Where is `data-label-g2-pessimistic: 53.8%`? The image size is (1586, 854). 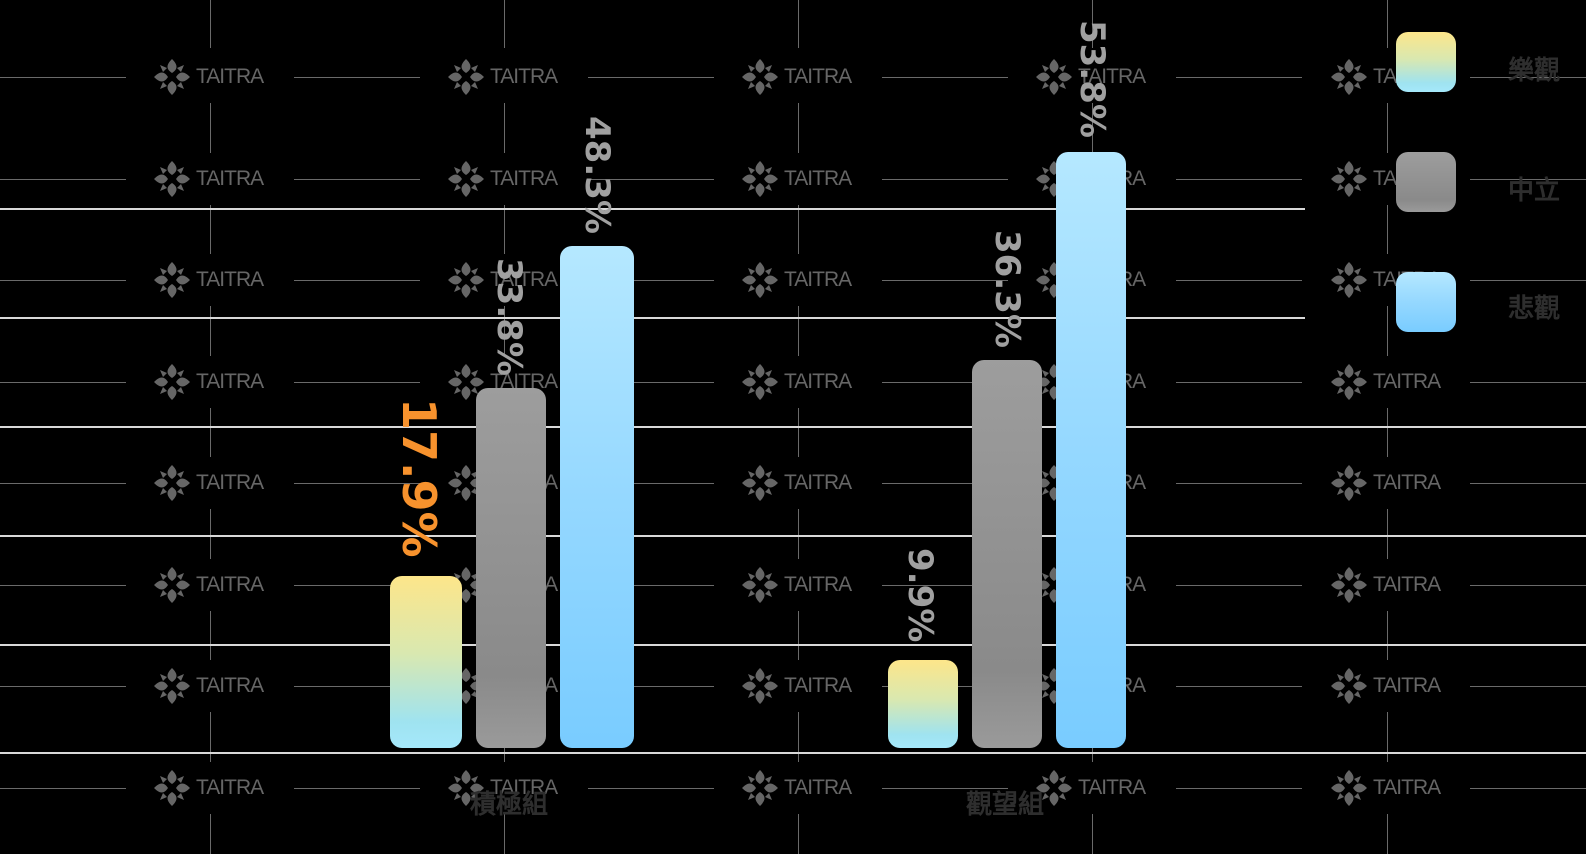 data-label-g2-pessimistic: 53.8% is located at coordinates (1092, 79).